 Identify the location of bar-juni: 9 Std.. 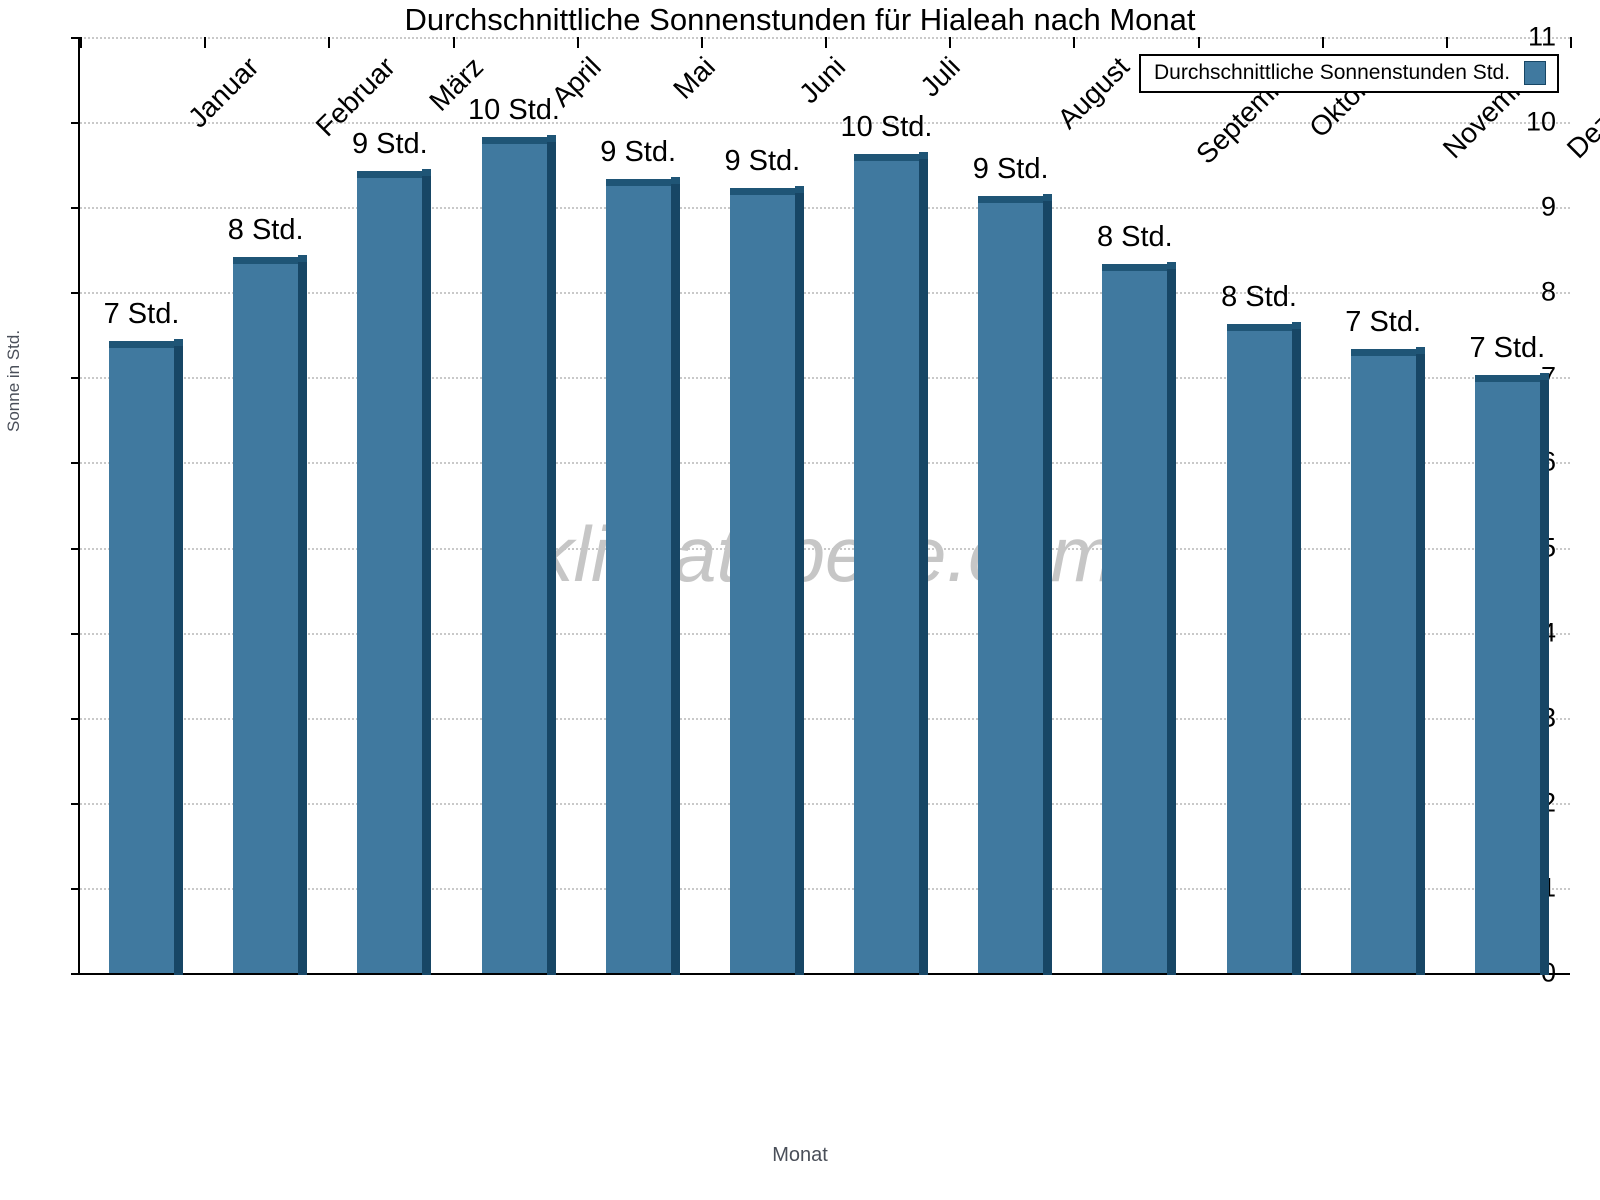
(764, 560).